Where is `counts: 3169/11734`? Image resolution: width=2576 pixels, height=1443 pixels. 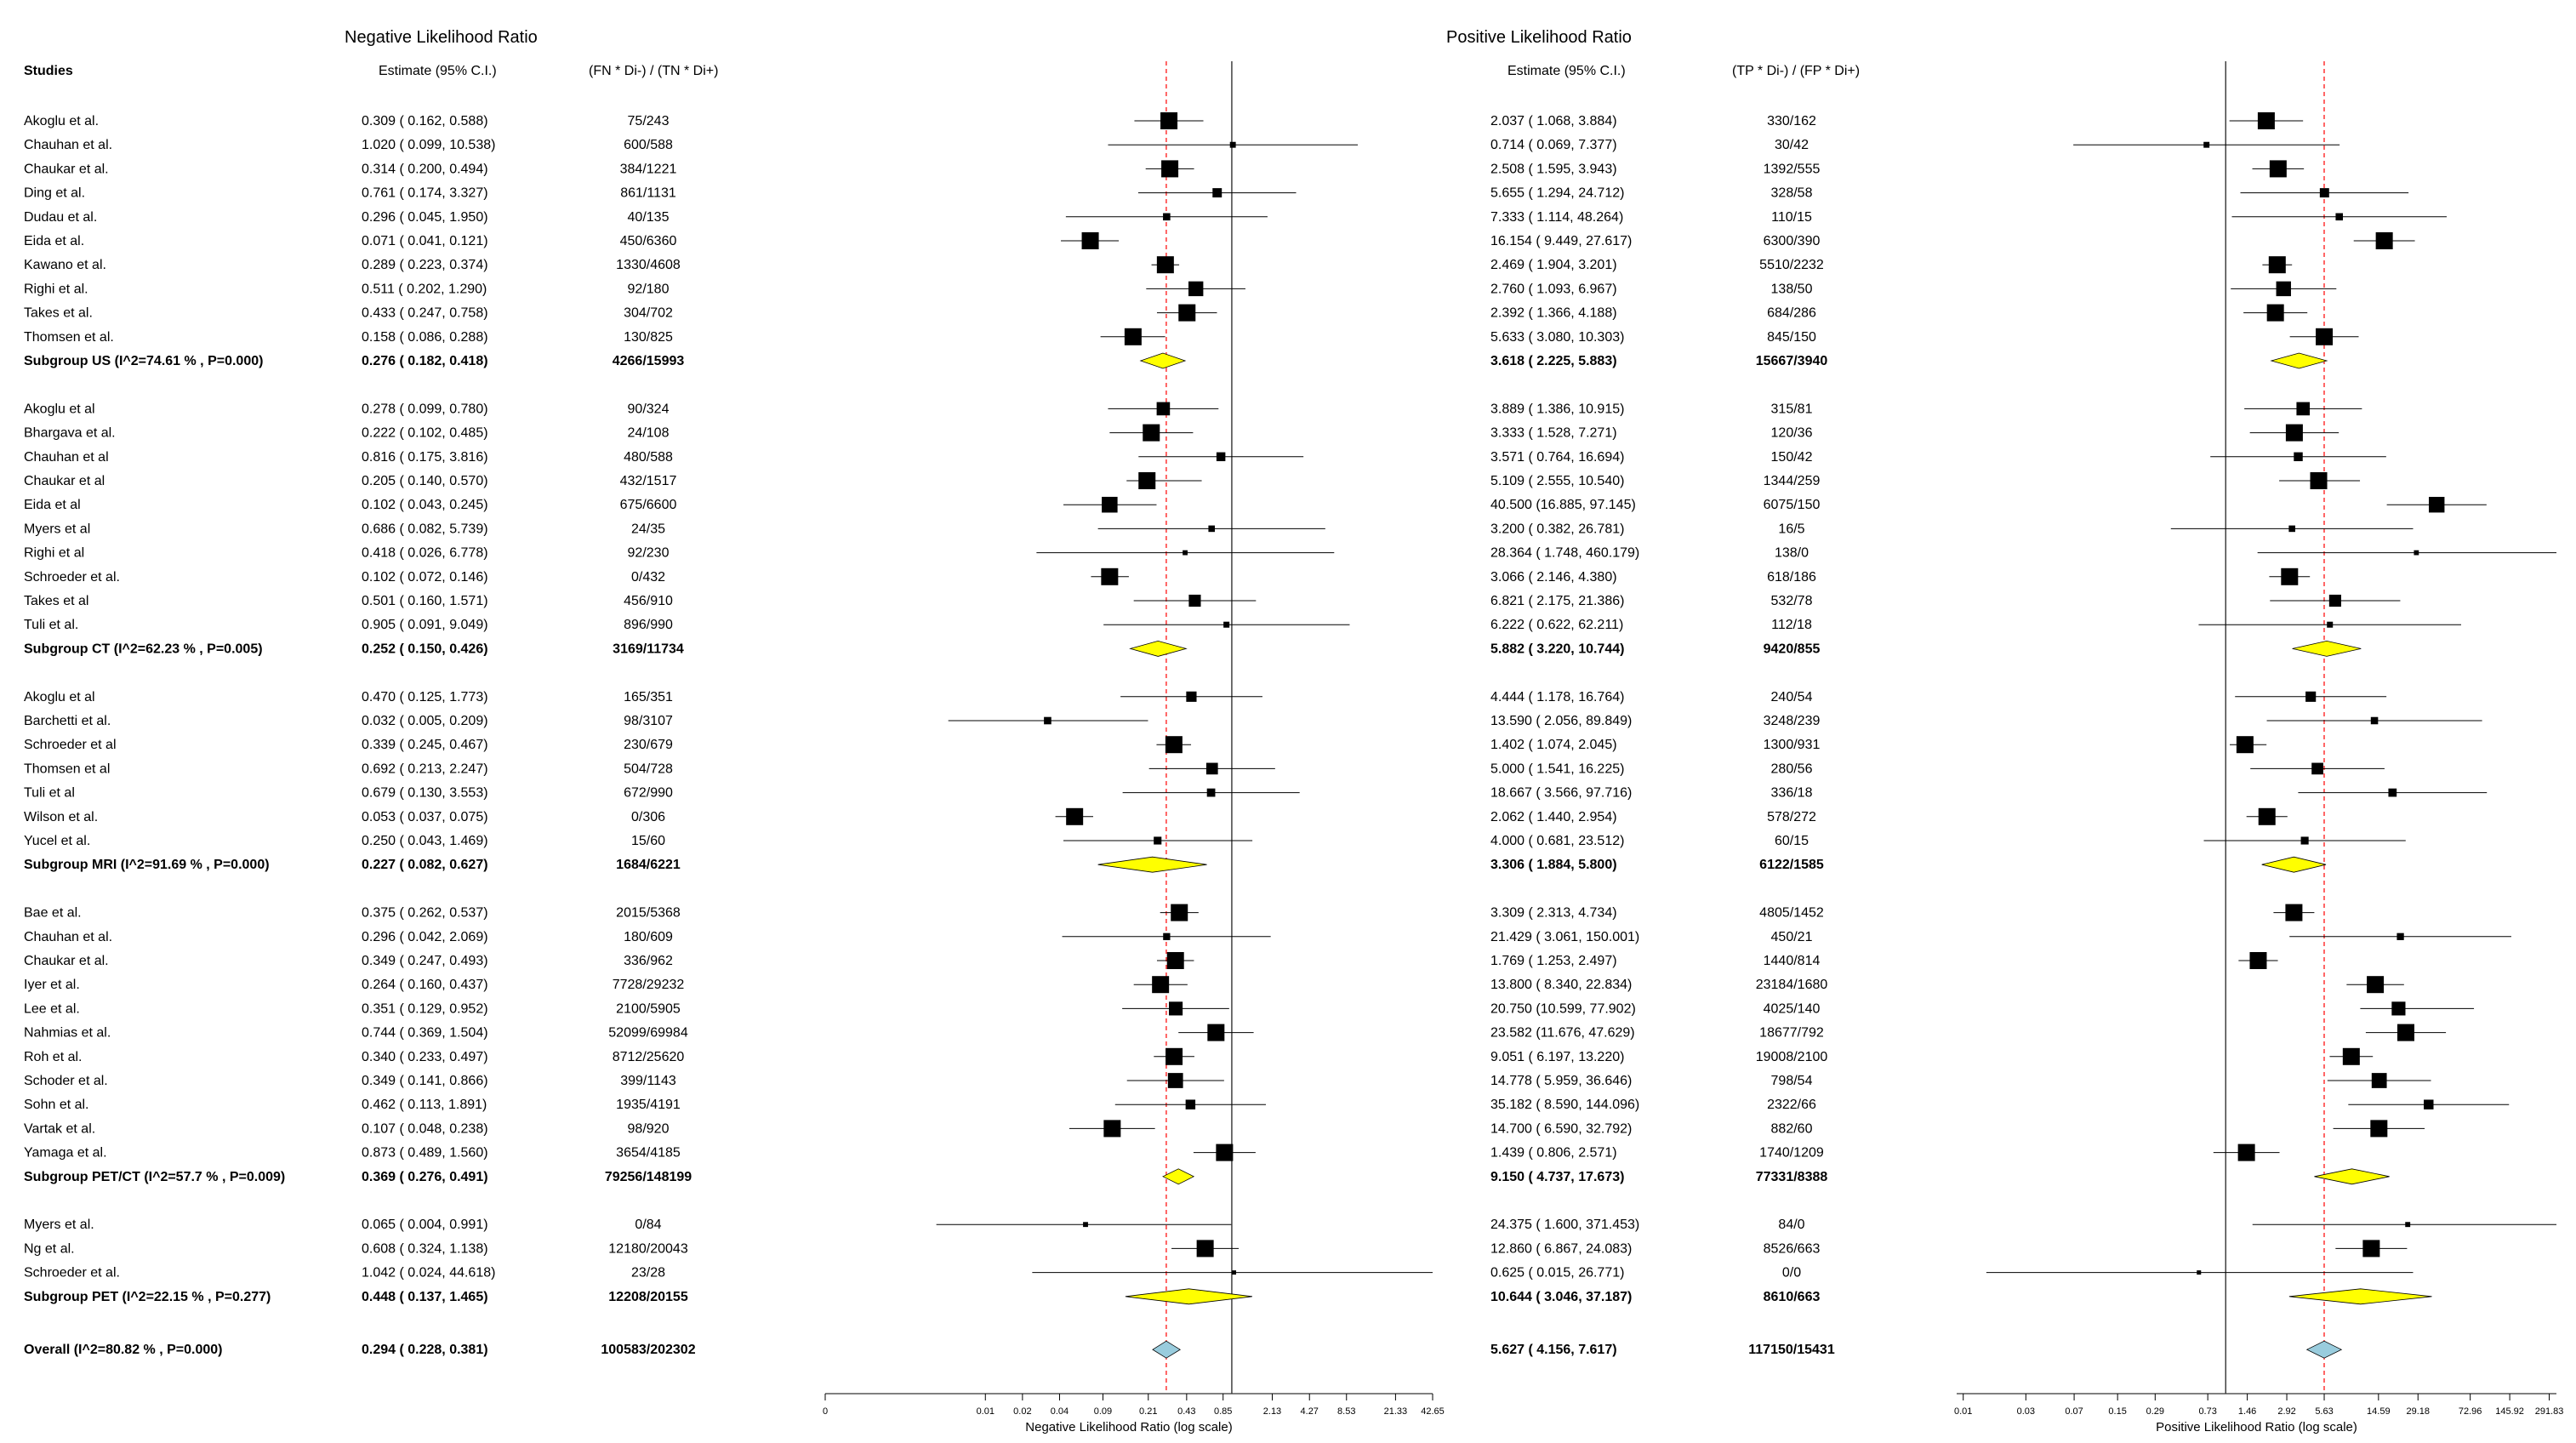
counts: 3169/11734 is located at coordinates (648, 649).